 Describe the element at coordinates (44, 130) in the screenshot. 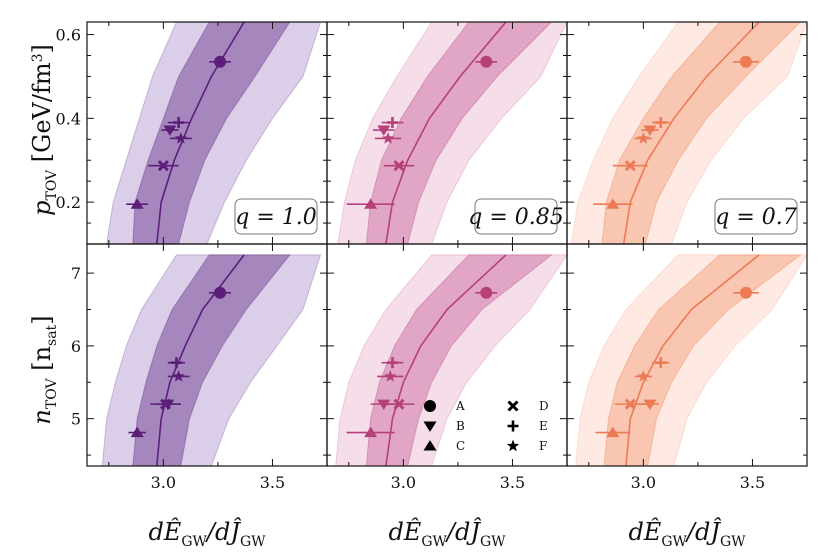

I see `ylabel-top: pTOV [GeV/fm3]` at that location.